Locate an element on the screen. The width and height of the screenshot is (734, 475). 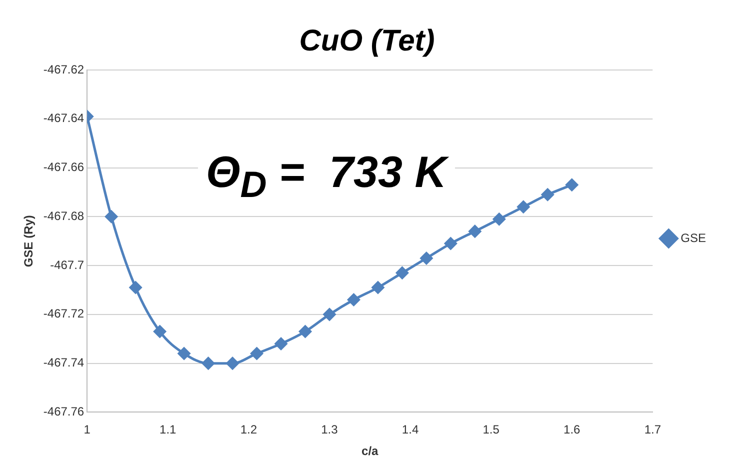
y-tick-label: -467.62 is located at coordinates (63, 69).